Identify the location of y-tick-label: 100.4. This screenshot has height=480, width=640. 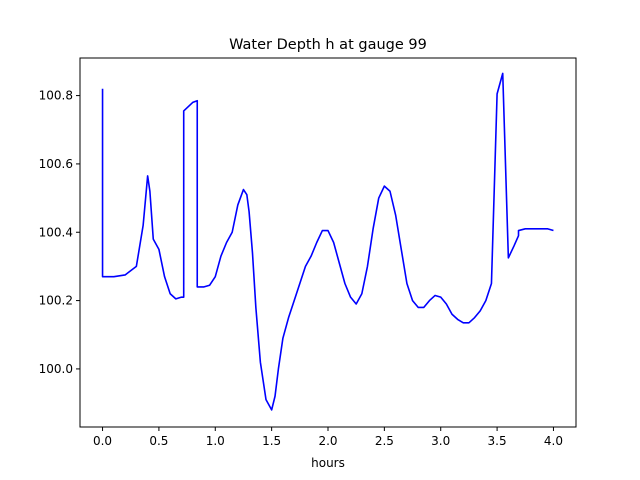
(56, 232).